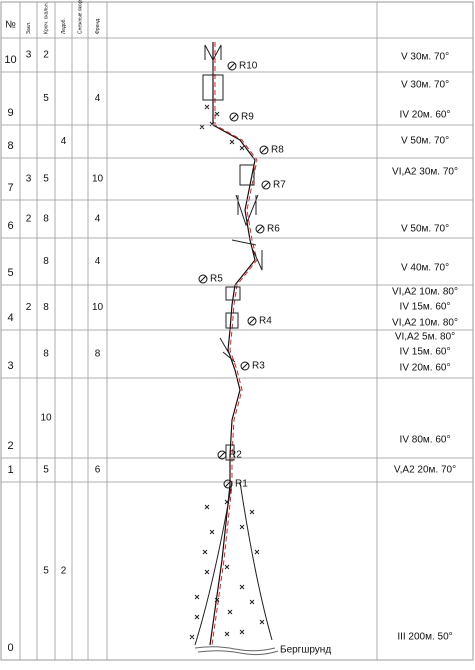  I want to click on pitch-number: 3, so click(10, 366).